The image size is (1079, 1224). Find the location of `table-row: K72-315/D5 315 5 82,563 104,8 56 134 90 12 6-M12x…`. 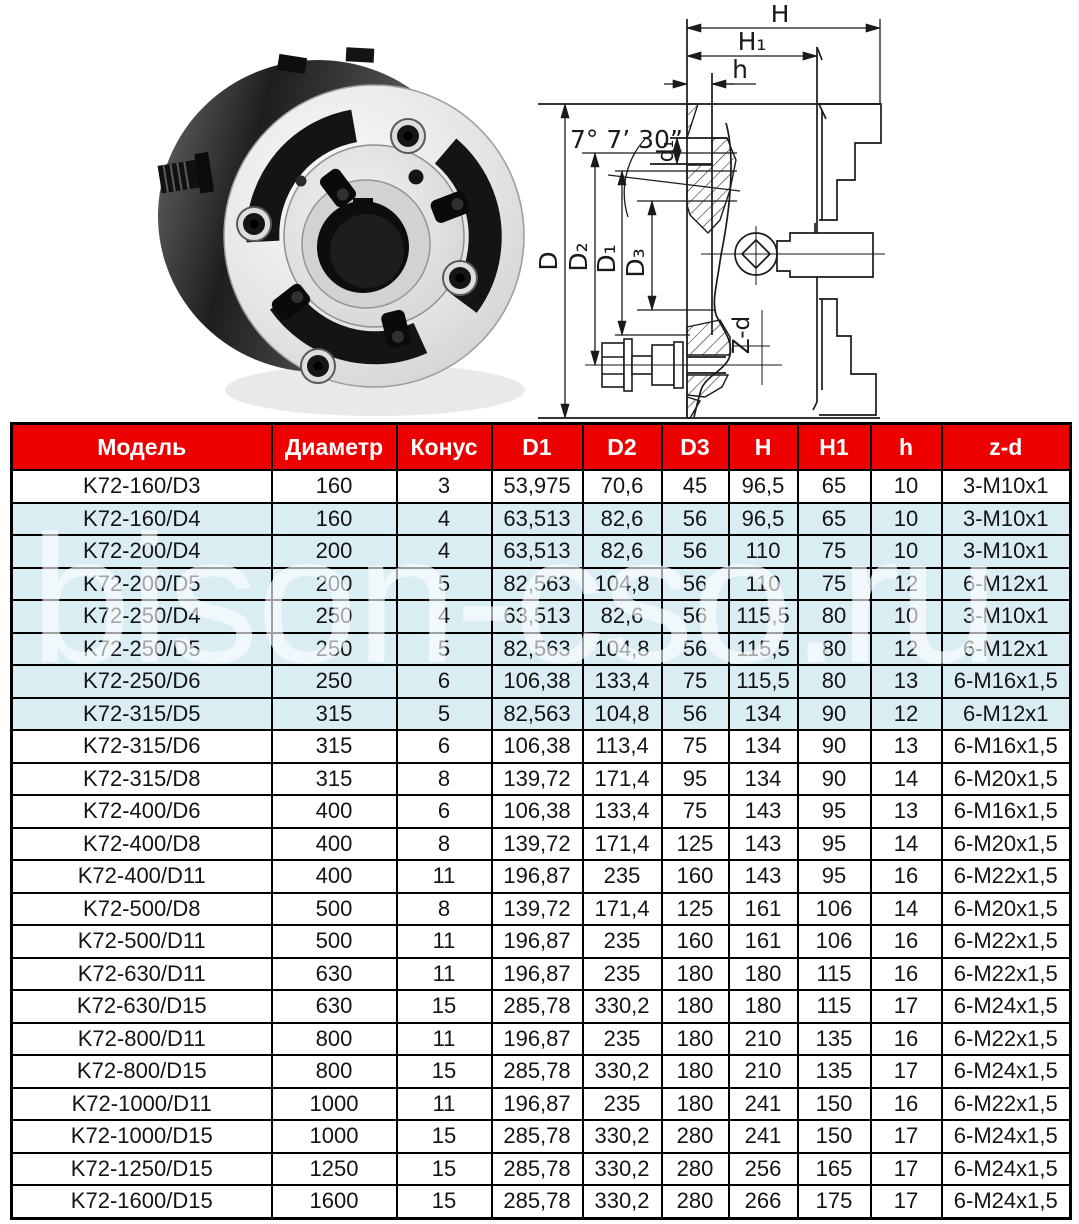

table-row: K72-315/D5 315 5 82,563 104,8 56 134 90 12 6-M12x… is located at coordinates (541, 713).